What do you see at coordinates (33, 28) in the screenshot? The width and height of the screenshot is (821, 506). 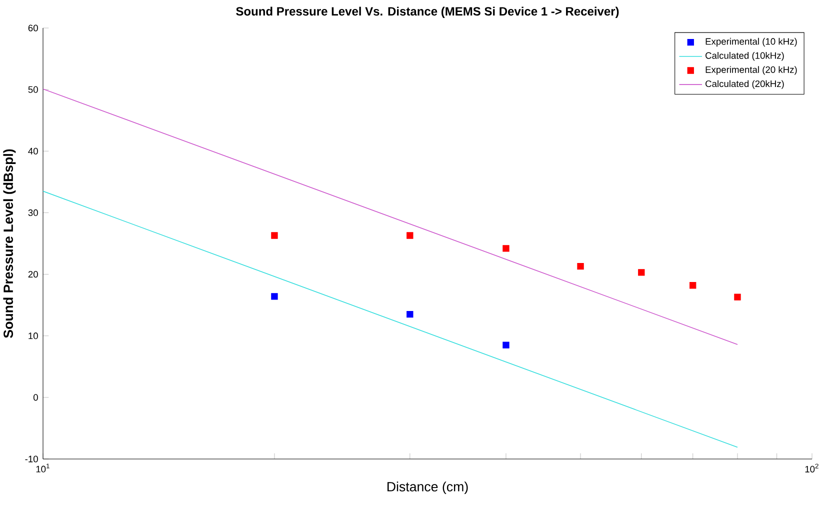 I see `y-tick-label: 60` at bounding box center [33, 28].